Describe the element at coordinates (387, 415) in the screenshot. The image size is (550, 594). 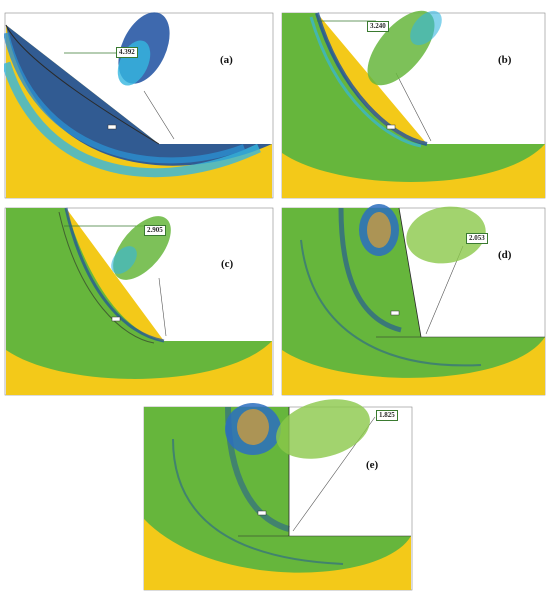
I see `factor-of-safety-e: 1.825` at that location.